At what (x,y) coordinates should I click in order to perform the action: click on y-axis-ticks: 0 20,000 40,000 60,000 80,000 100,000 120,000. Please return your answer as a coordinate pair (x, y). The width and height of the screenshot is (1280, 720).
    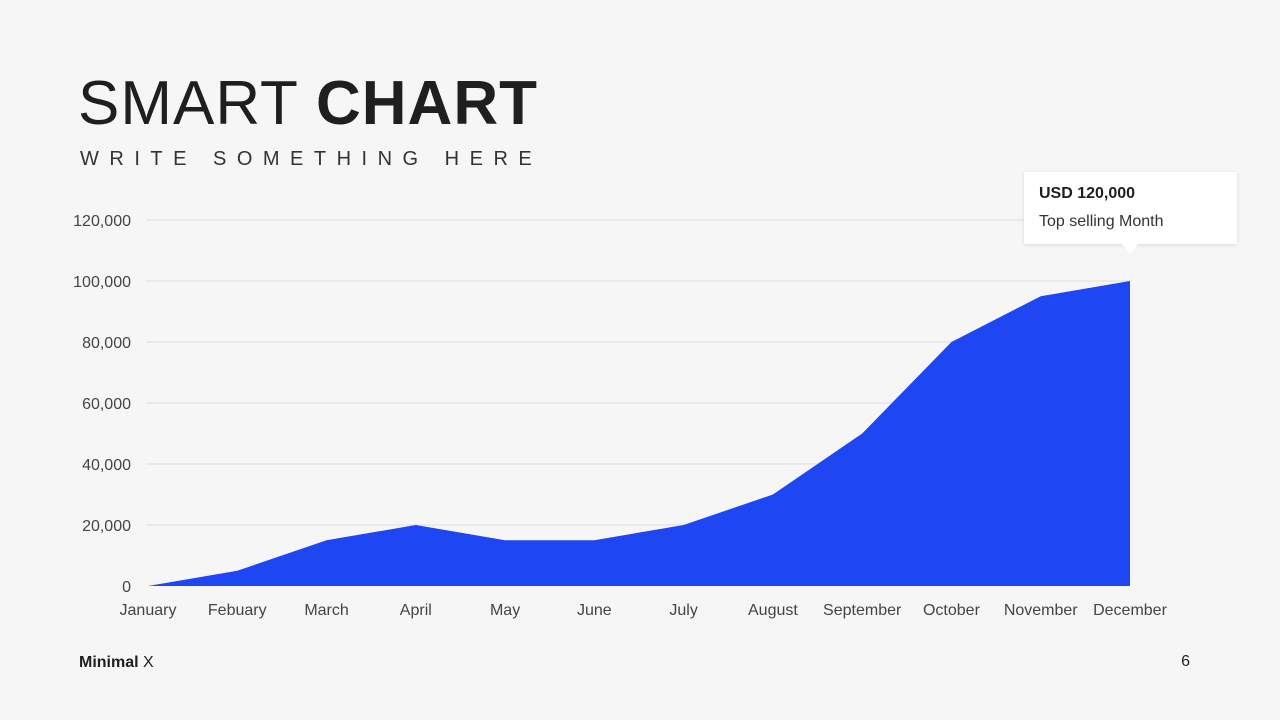
    Looking at the image, I should click on (102, 404).